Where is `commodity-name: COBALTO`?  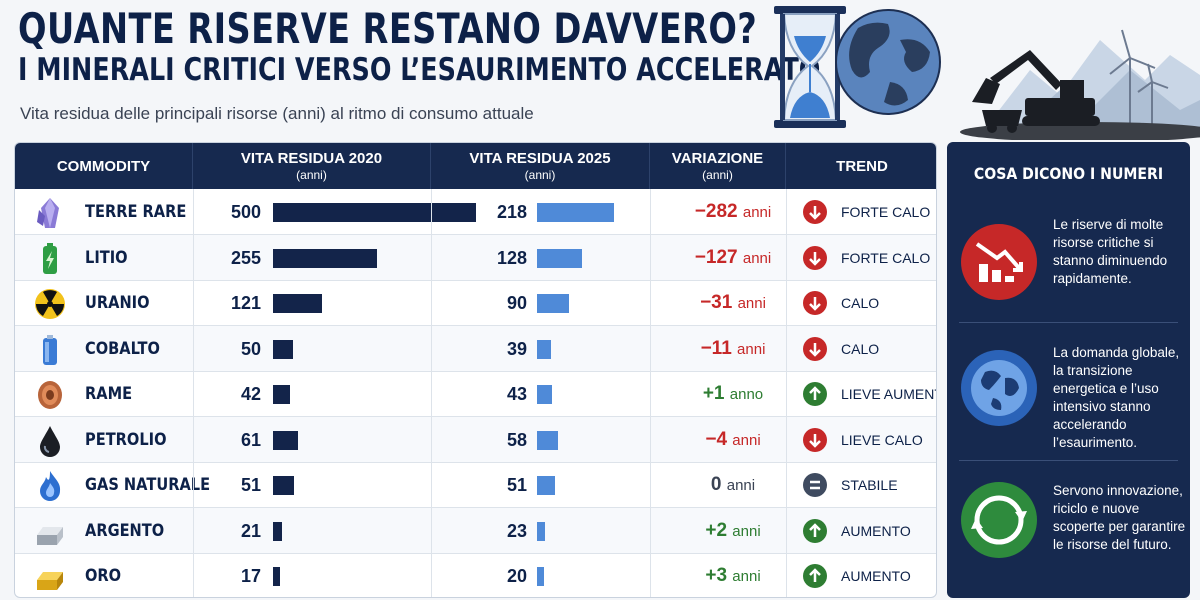 commodity-name: COBALTO is located at coordinates (122, 348).